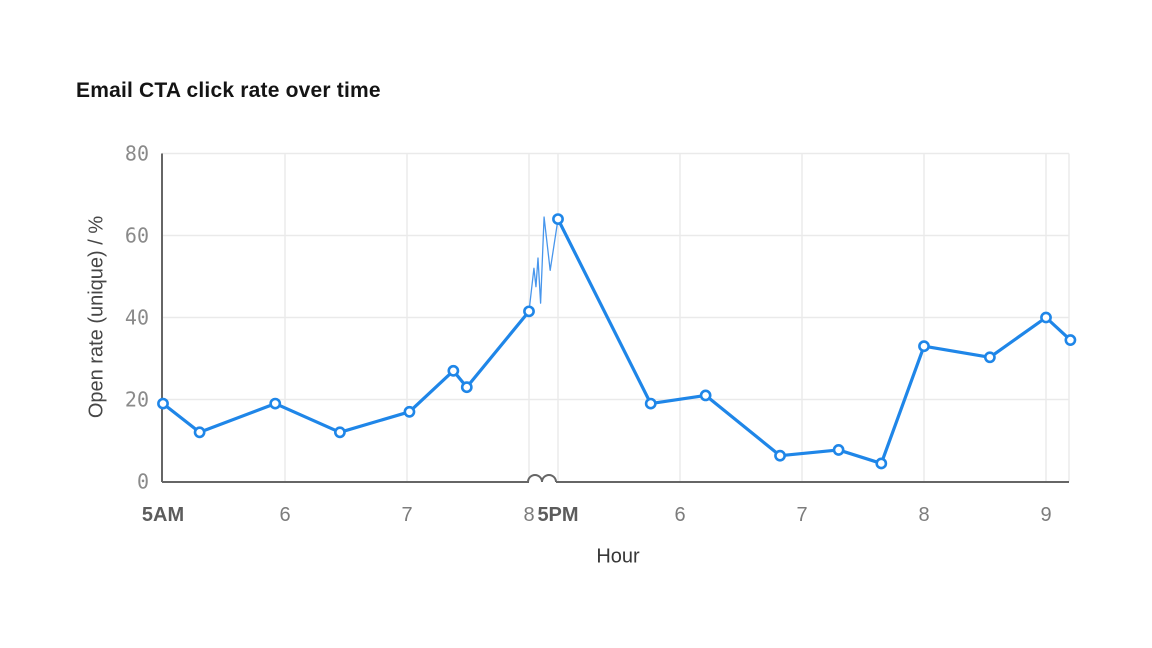 The image size is (1152, 648). What do you see at coordinates (96, 317) in the screenshot?
I see `y-axis-title: Open rate (unique) / %` at bounding box center [96, 317].